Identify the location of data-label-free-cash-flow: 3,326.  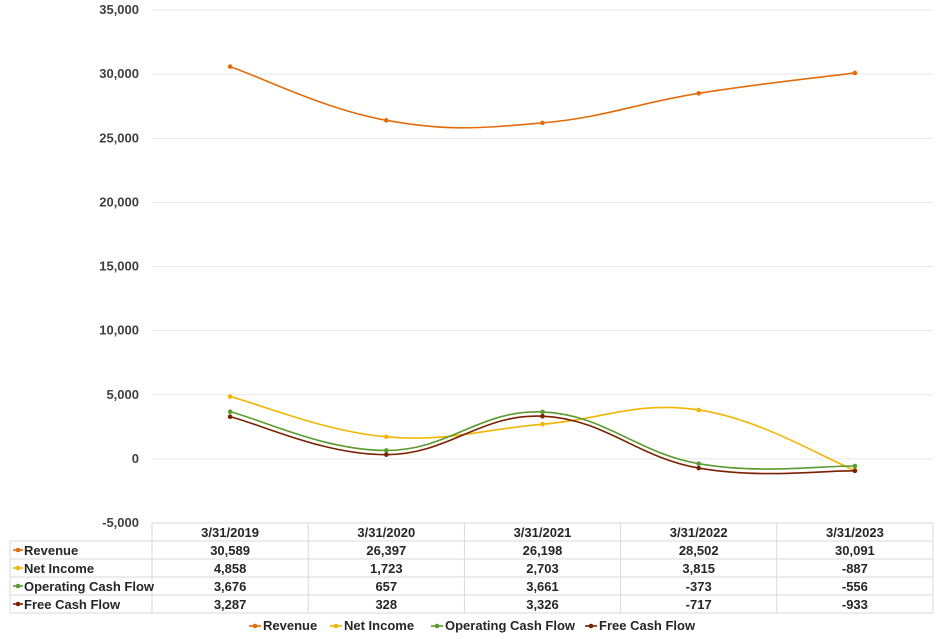
(542, 604).